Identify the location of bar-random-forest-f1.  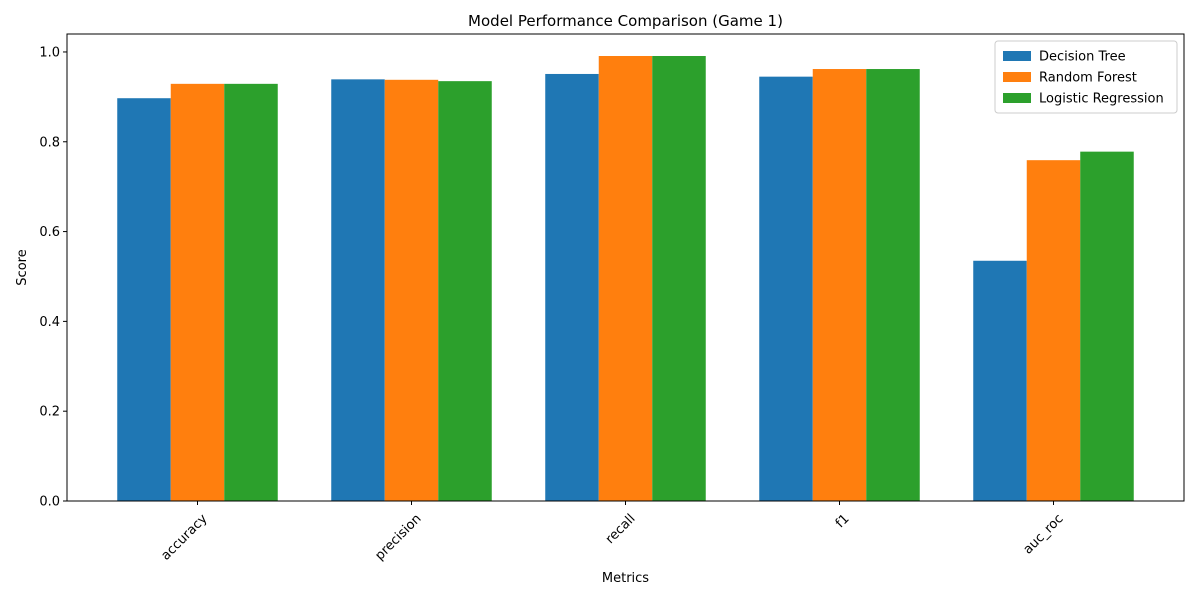
(839, 285).